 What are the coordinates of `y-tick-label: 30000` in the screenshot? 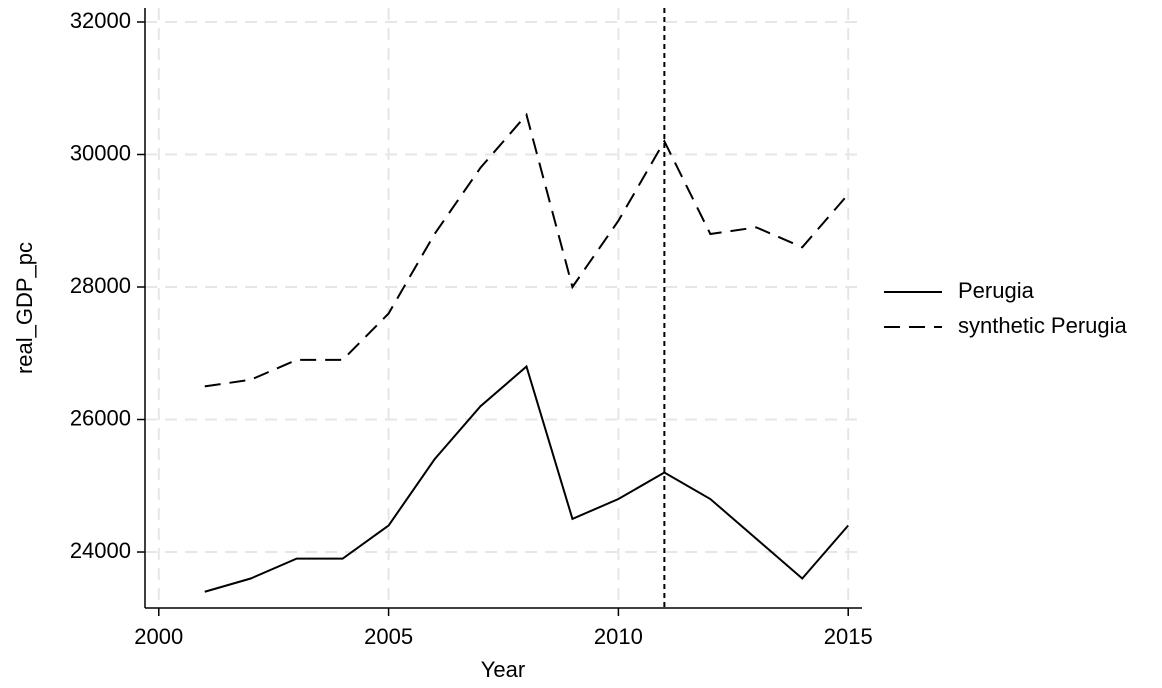 It's located at (100, 152).